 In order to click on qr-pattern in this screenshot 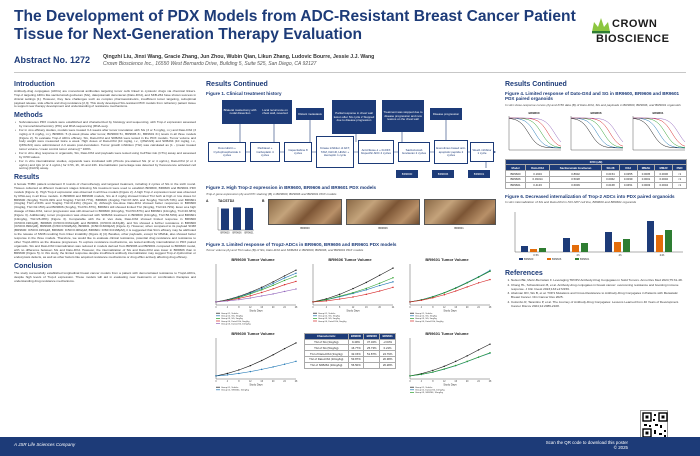, I will do `click(655, 425)`.